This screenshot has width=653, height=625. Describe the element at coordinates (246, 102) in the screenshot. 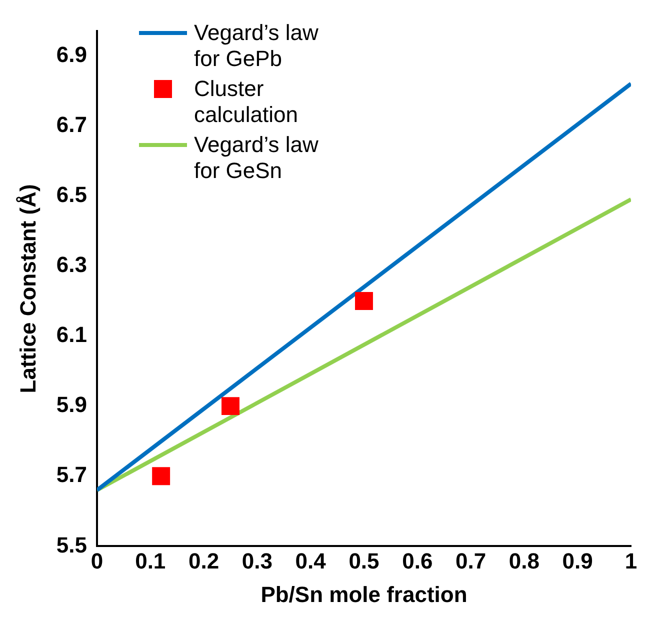

I see `legend-label: Cluster calculation` at that location.